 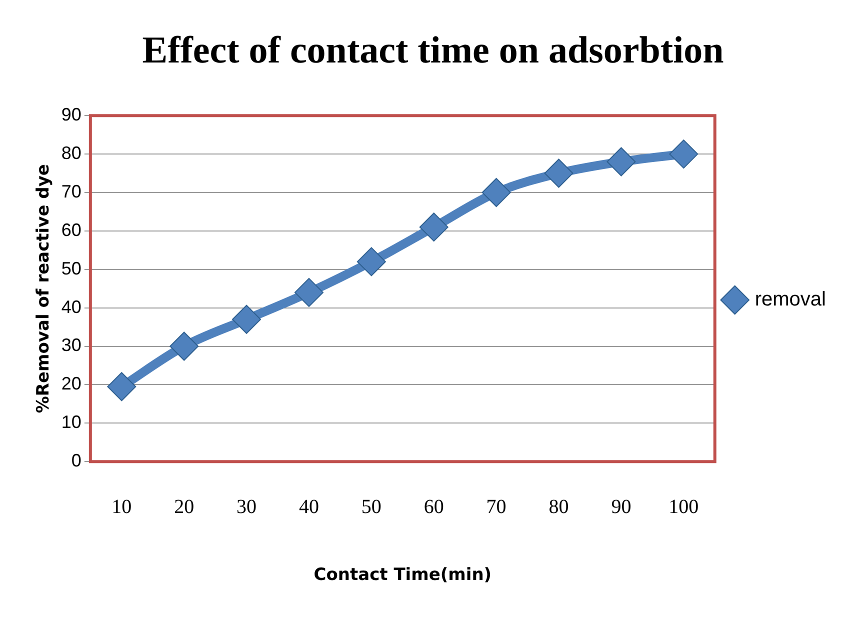 I want to click on legend-label: removal, so click(x=790, y=299).